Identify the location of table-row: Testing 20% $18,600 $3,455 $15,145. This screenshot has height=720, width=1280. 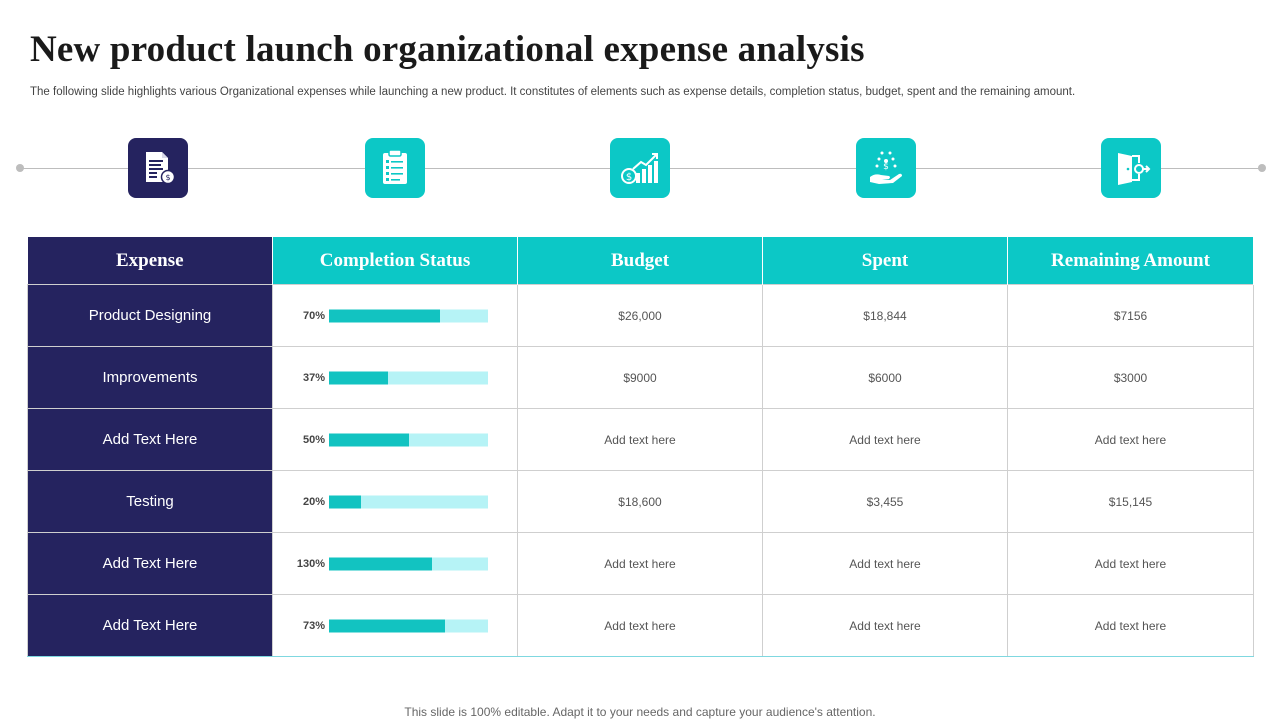
(640, 501).